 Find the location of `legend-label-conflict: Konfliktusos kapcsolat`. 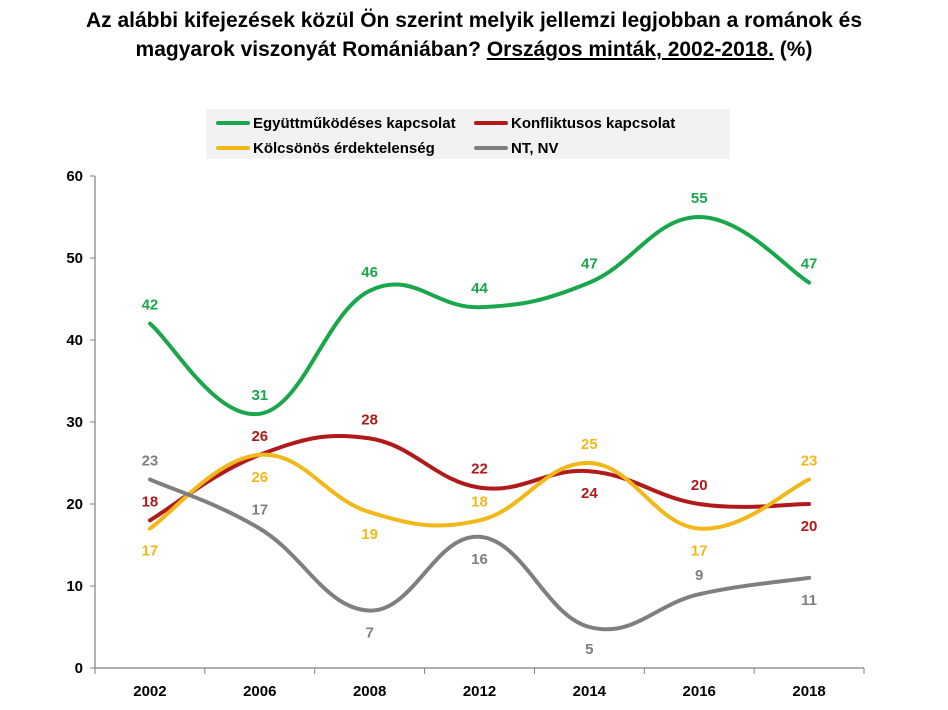

legend-label-conflict: Konfliktusos kapcsolat is located at coordinates (593, 123).